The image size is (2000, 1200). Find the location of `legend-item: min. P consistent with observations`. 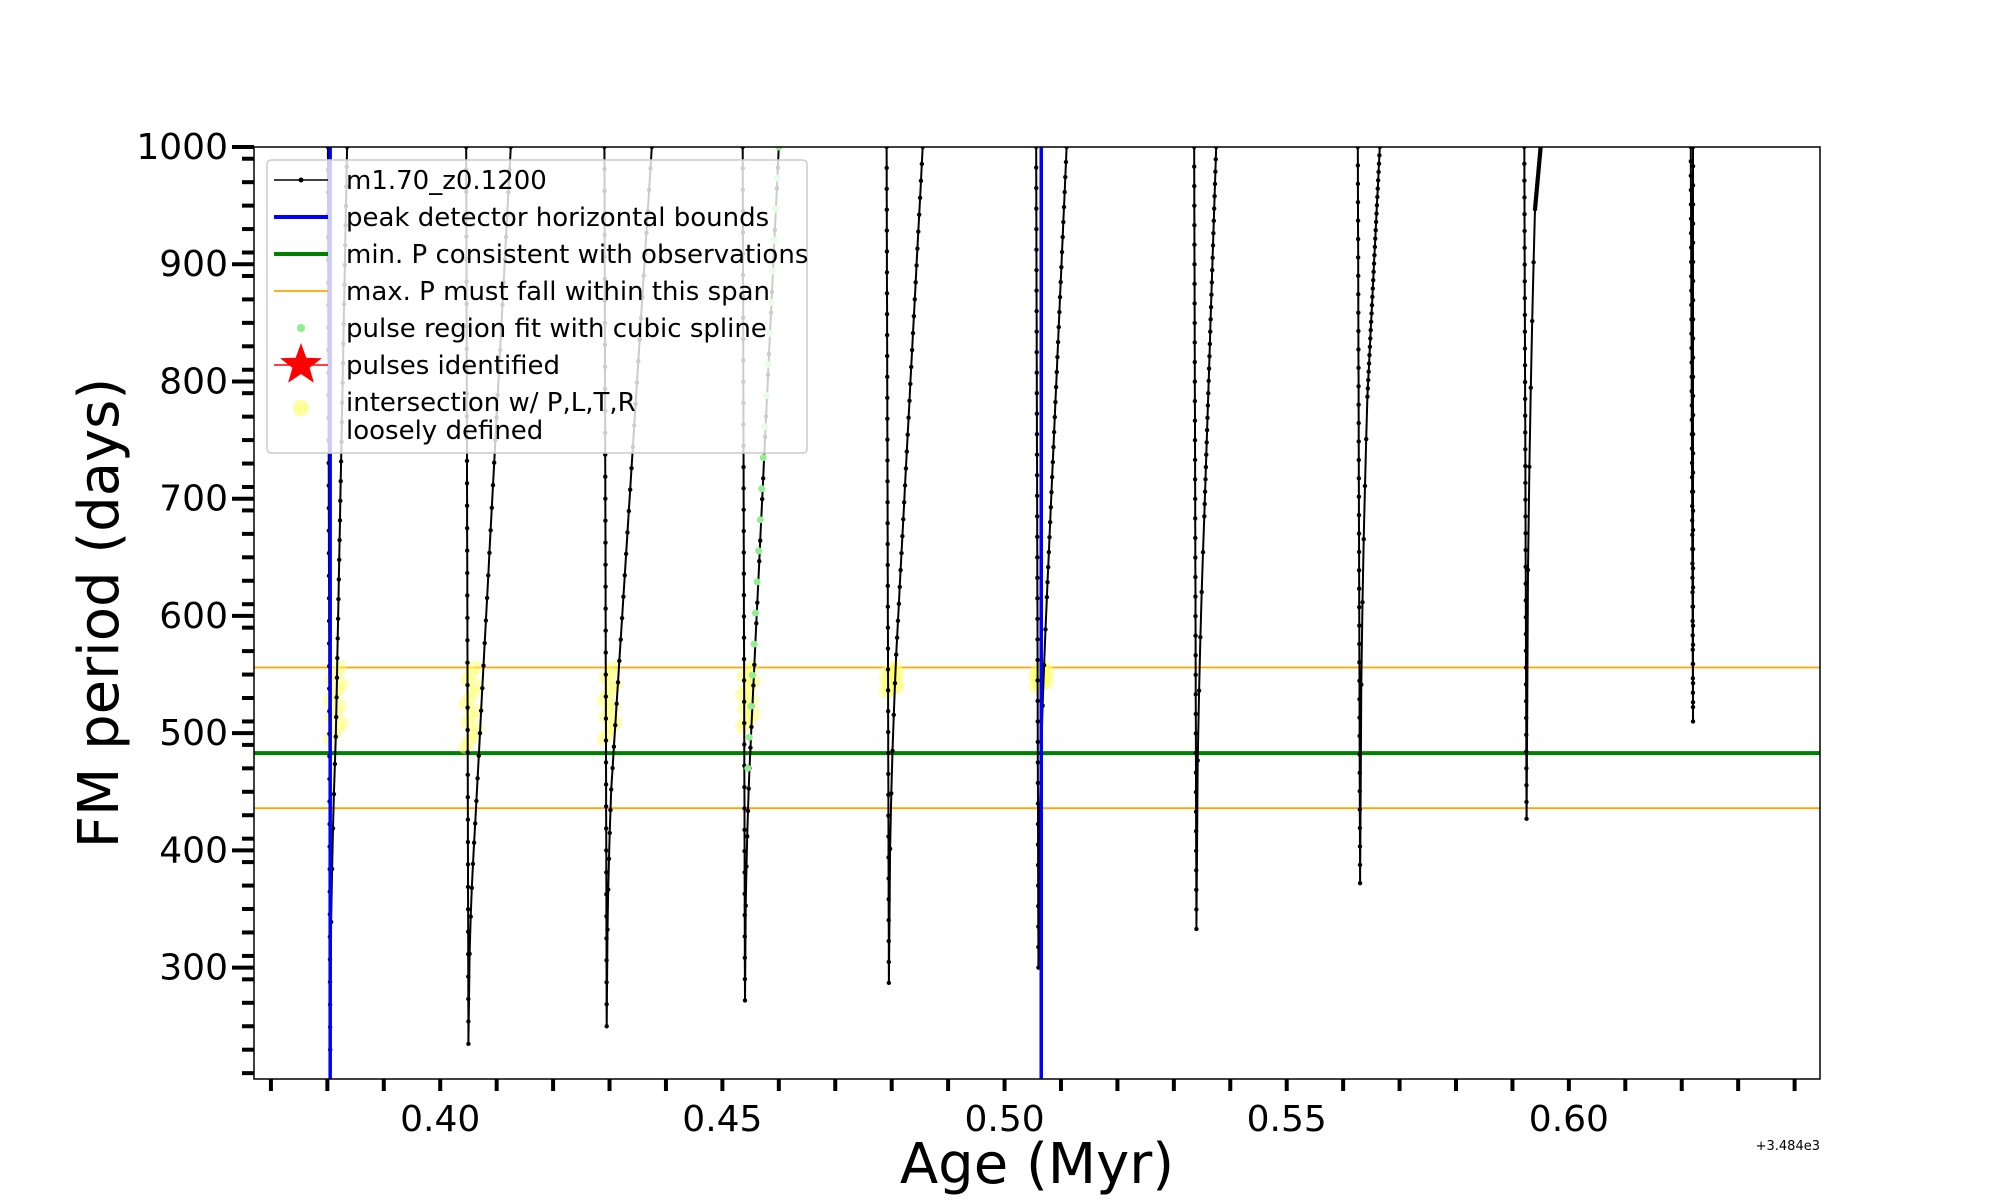

legend-item: min. P consistent with observations is located at coordinates (541, 255).